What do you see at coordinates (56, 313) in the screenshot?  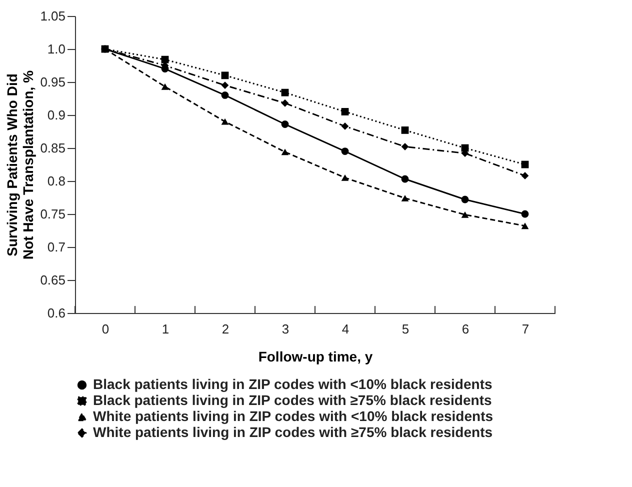 I see `y-tick-label: 0.6` at bounding box center [56, 313].